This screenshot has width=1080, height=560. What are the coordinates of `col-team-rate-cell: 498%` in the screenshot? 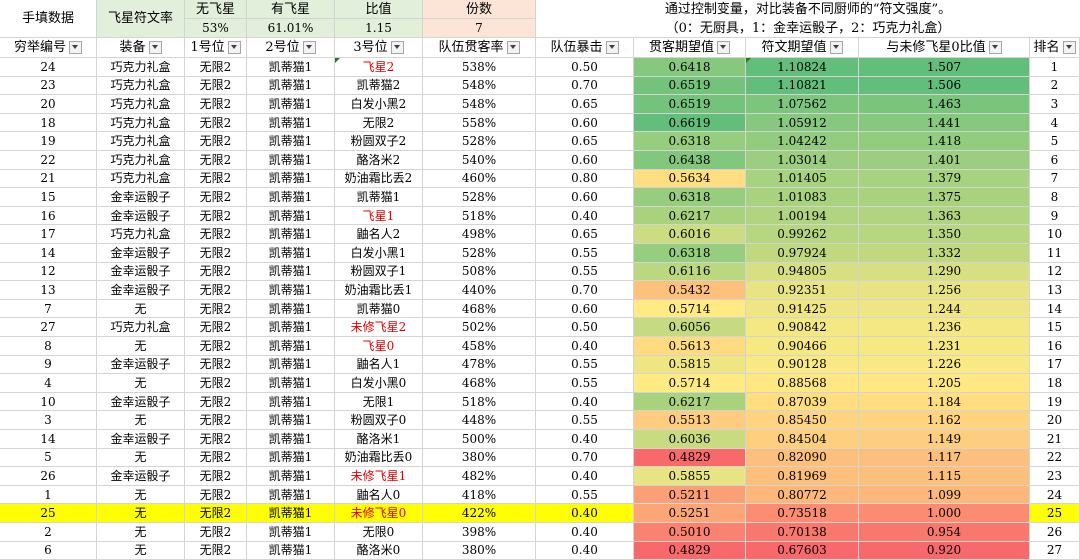 It's located at (479, 234).